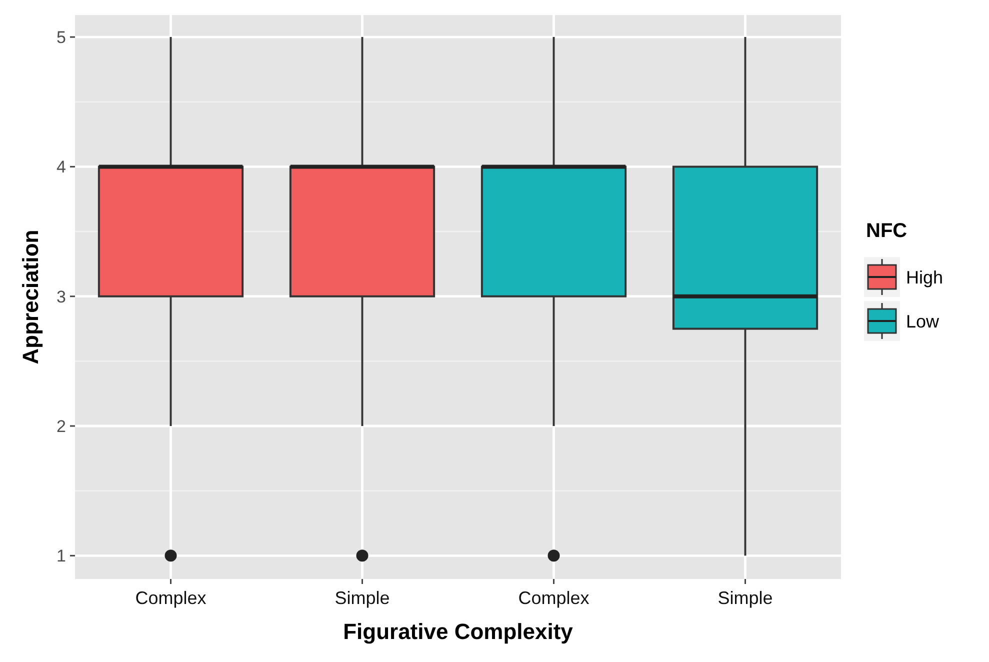  What do you see at coordinates (61, 167) in the screenshot?
I see `y-tick-label: 4` at bounding box center [61, 167].